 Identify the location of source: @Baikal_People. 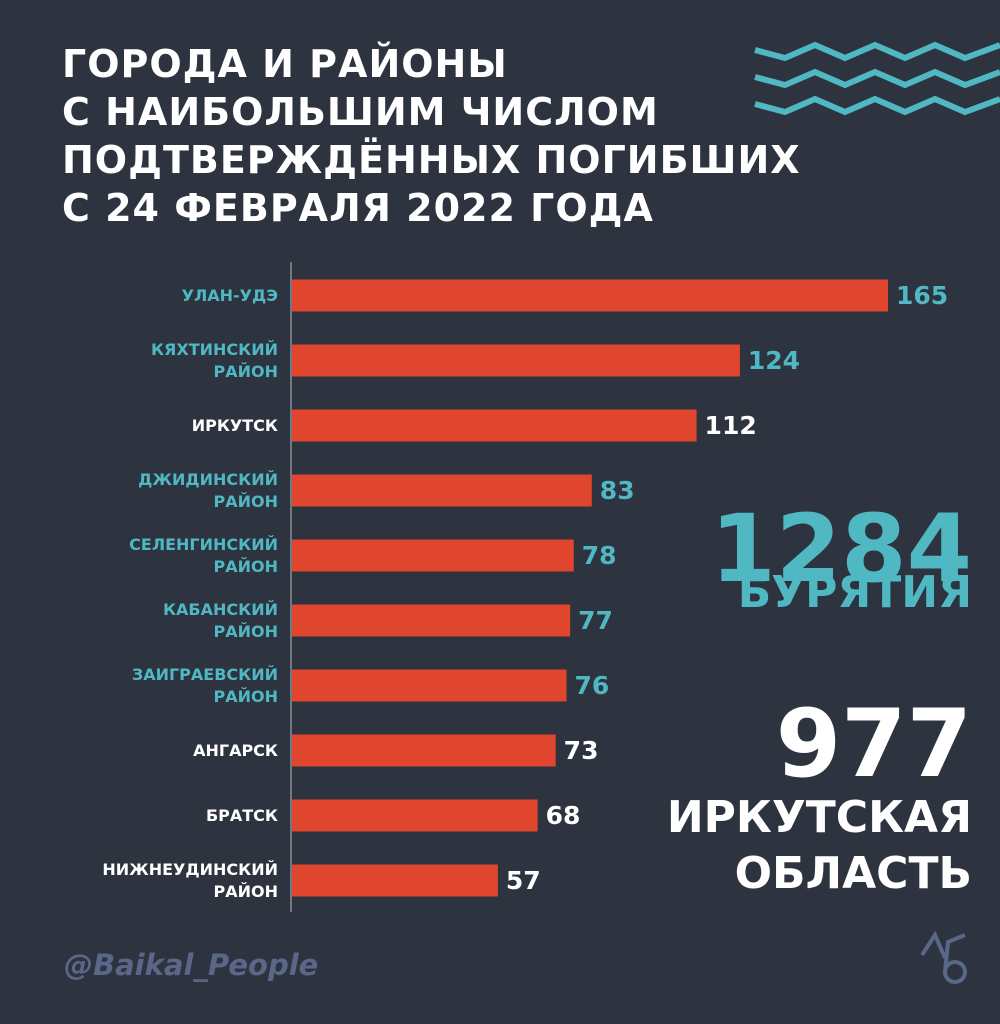
(191, 965).